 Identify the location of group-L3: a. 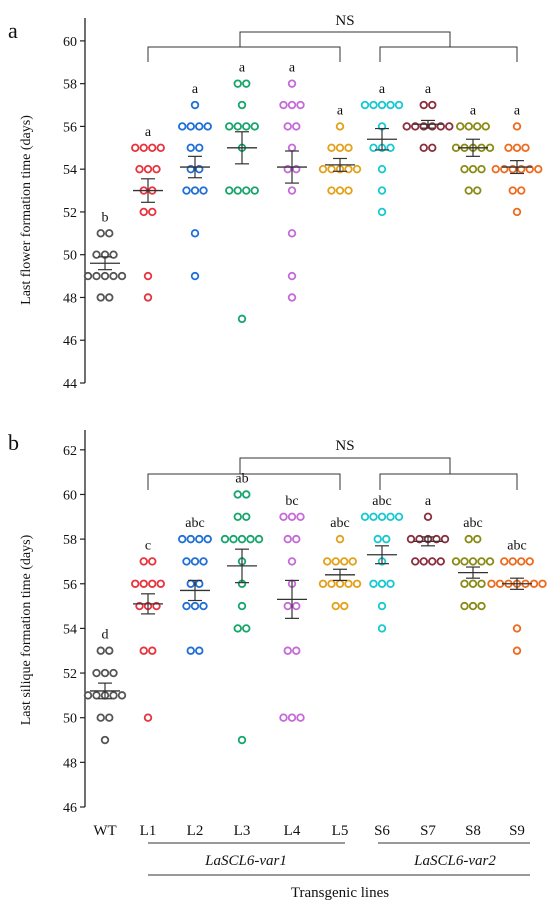
(242, 192).